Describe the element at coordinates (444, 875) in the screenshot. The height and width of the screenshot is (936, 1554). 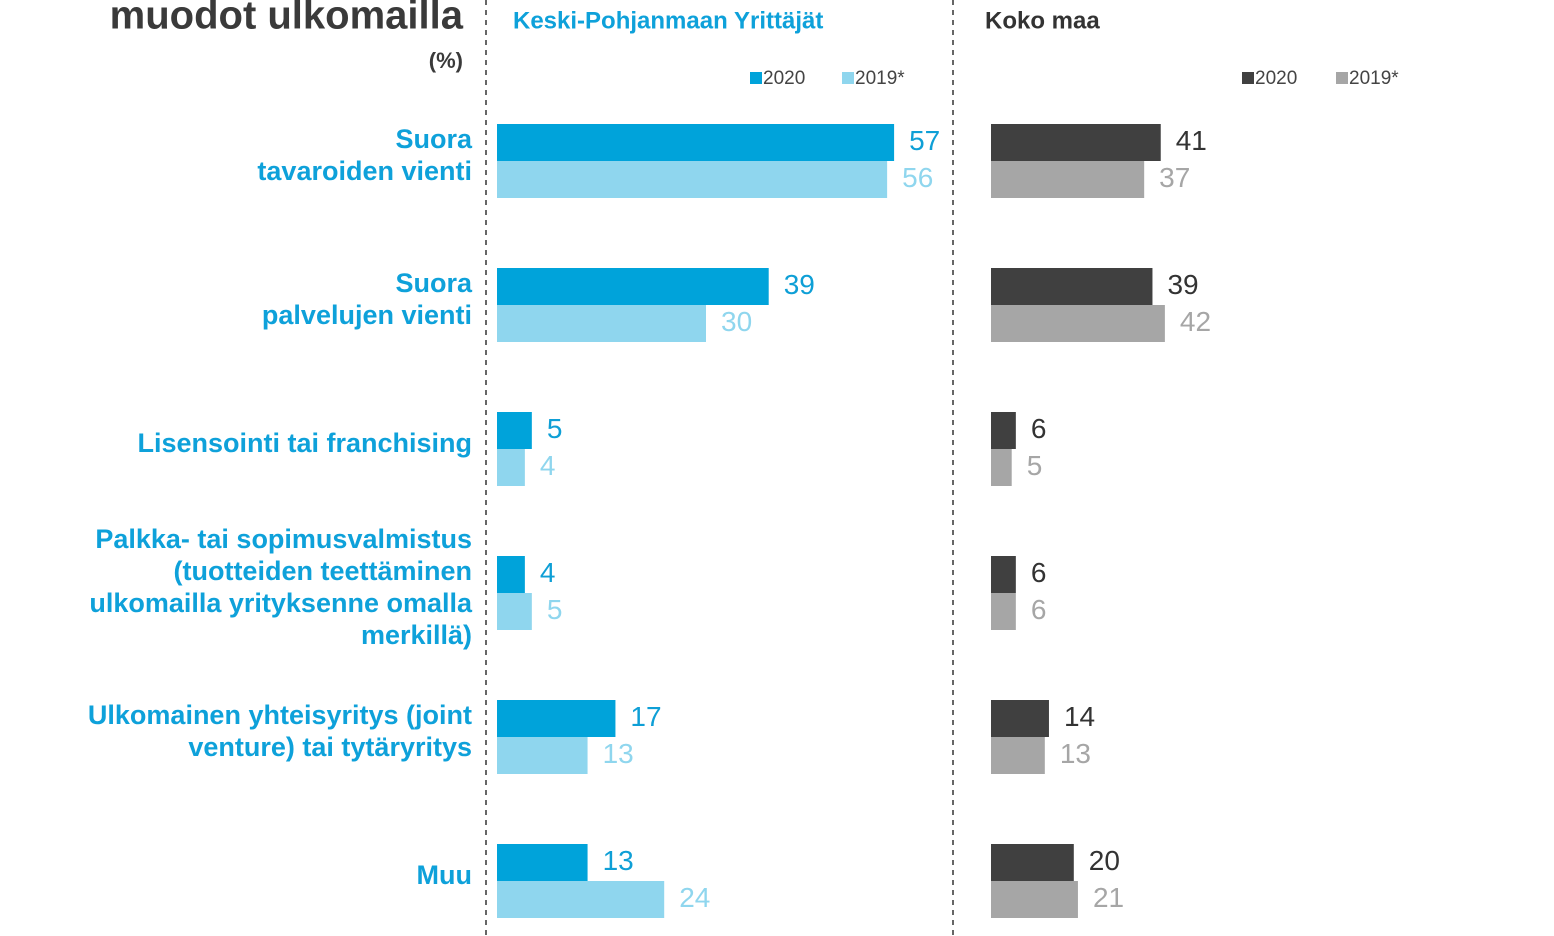
I see `category-label: Muu` at that location.